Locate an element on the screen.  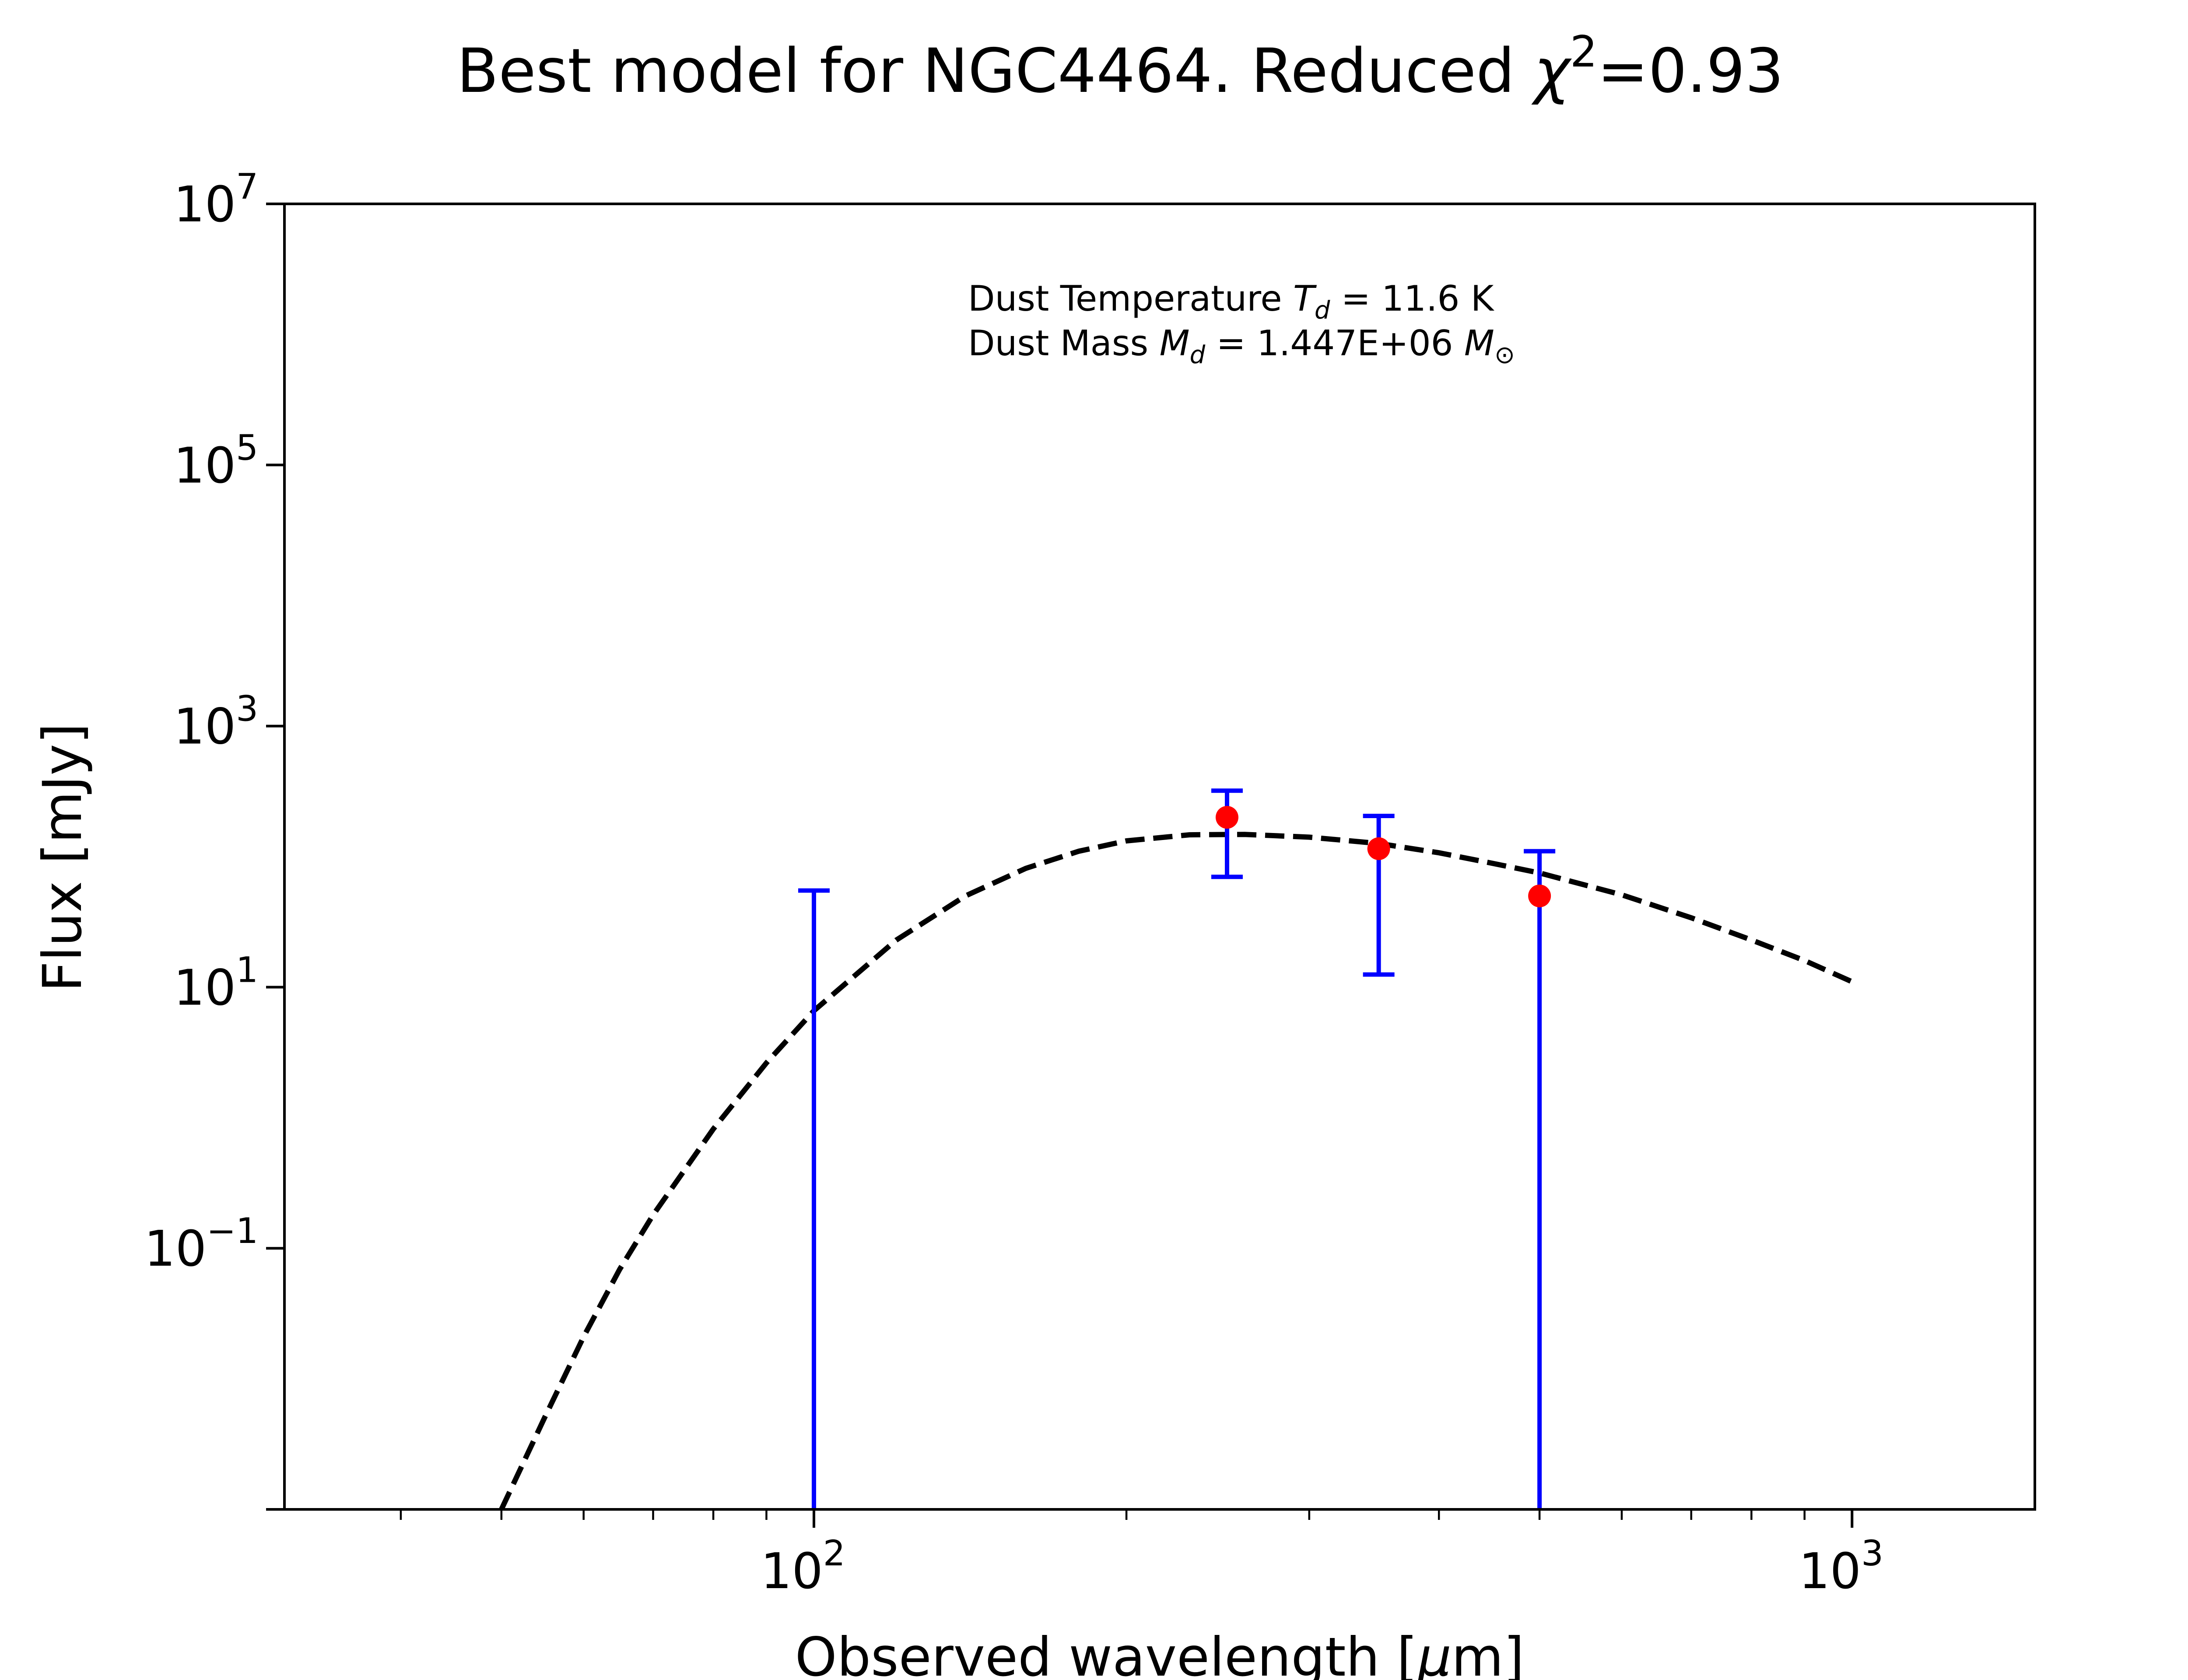
y-axis-ticks: 10⁻¹ 10¹ 10³ 10⁵ 10⁷ is located at coordinates (214, 838).